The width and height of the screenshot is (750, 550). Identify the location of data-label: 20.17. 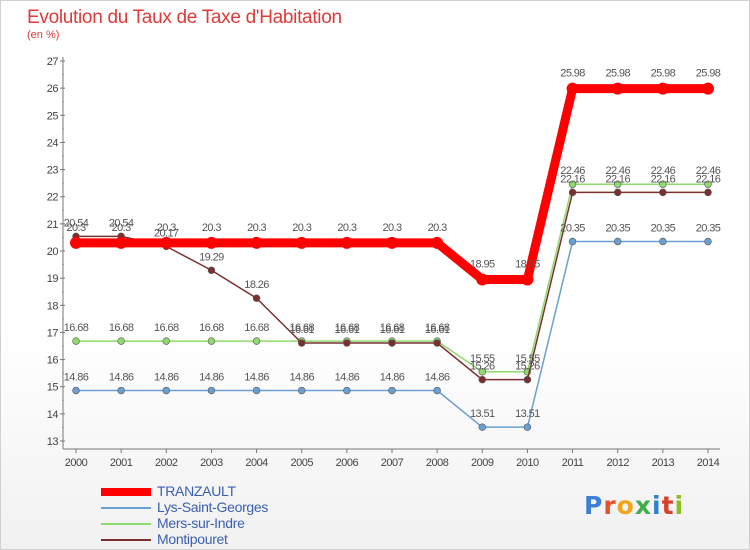
(166, 233).